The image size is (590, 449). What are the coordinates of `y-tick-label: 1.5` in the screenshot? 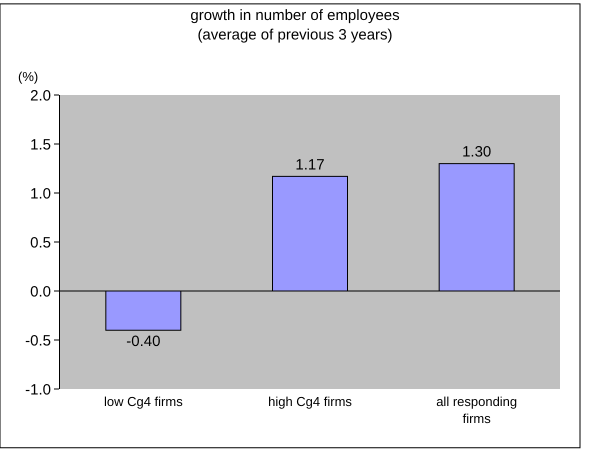 It's located at (40, 145).